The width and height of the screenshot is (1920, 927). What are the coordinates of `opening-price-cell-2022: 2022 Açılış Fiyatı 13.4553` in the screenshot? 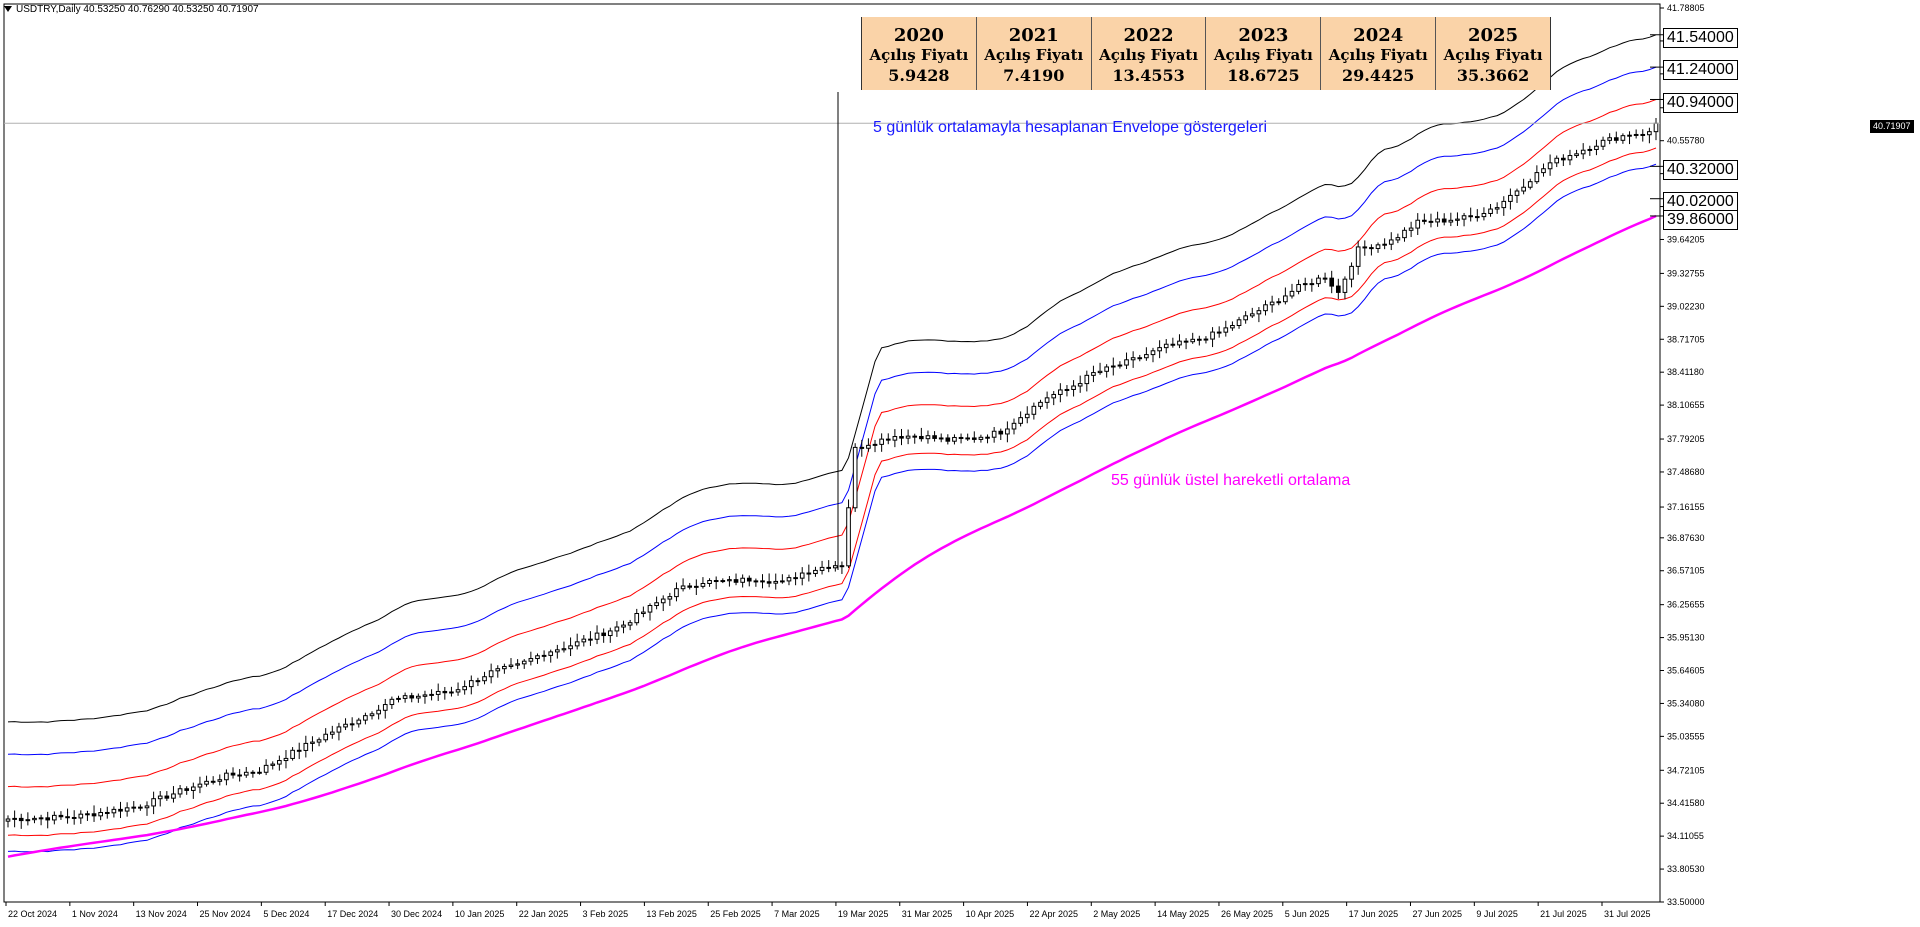 It's located at (1148, 53).